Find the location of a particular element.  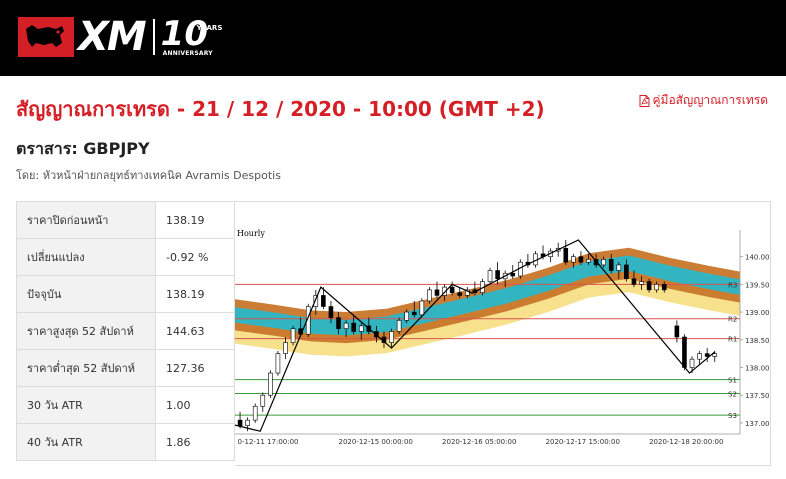

y-tick-label: 139.50 is located at coordinates (757, 285).